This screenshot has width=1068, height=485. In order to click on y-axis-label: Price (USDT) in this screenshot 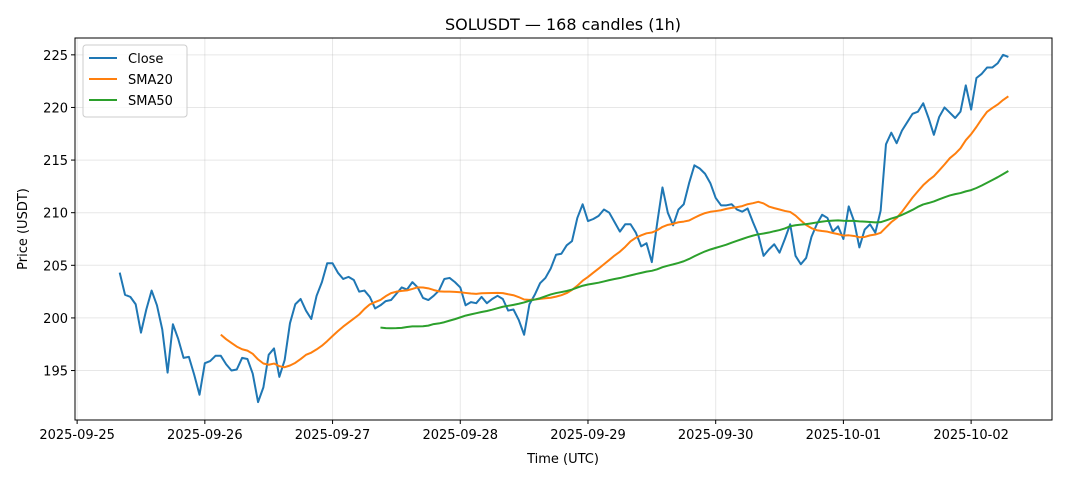, I will do `click(23, 229)`.